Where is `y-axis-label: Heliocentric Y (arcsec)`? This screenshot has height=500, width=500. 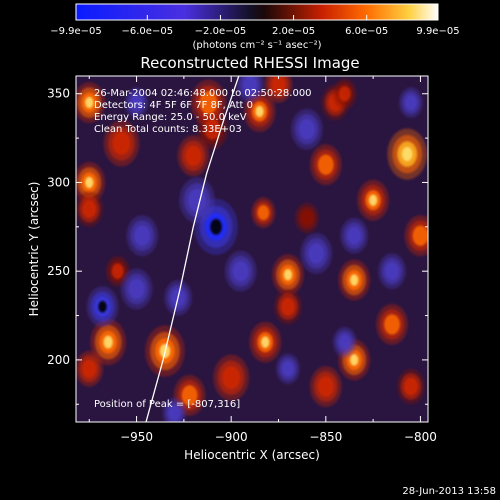 y-axis-label: Heliocentric Y (arcsec) is located at coordinates (34, 249).